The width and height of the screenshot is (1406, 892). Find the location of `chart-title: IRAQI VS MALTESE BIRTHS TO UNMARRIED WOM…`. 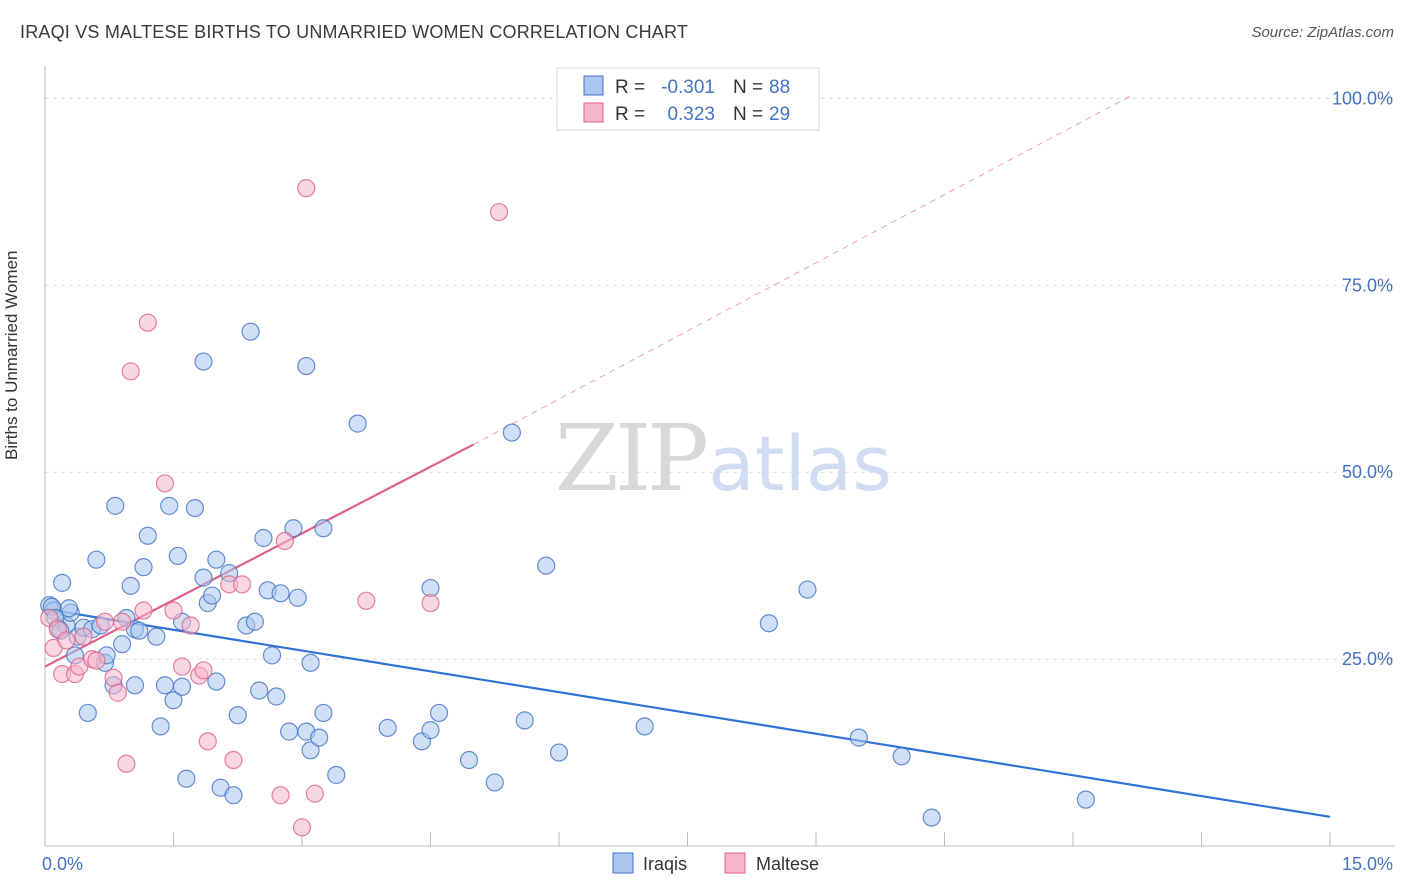

chart-title: IRAQI VS MALTESE BIRTHS TO UNMARRIED WOM… is located at coordinates (354, 32).